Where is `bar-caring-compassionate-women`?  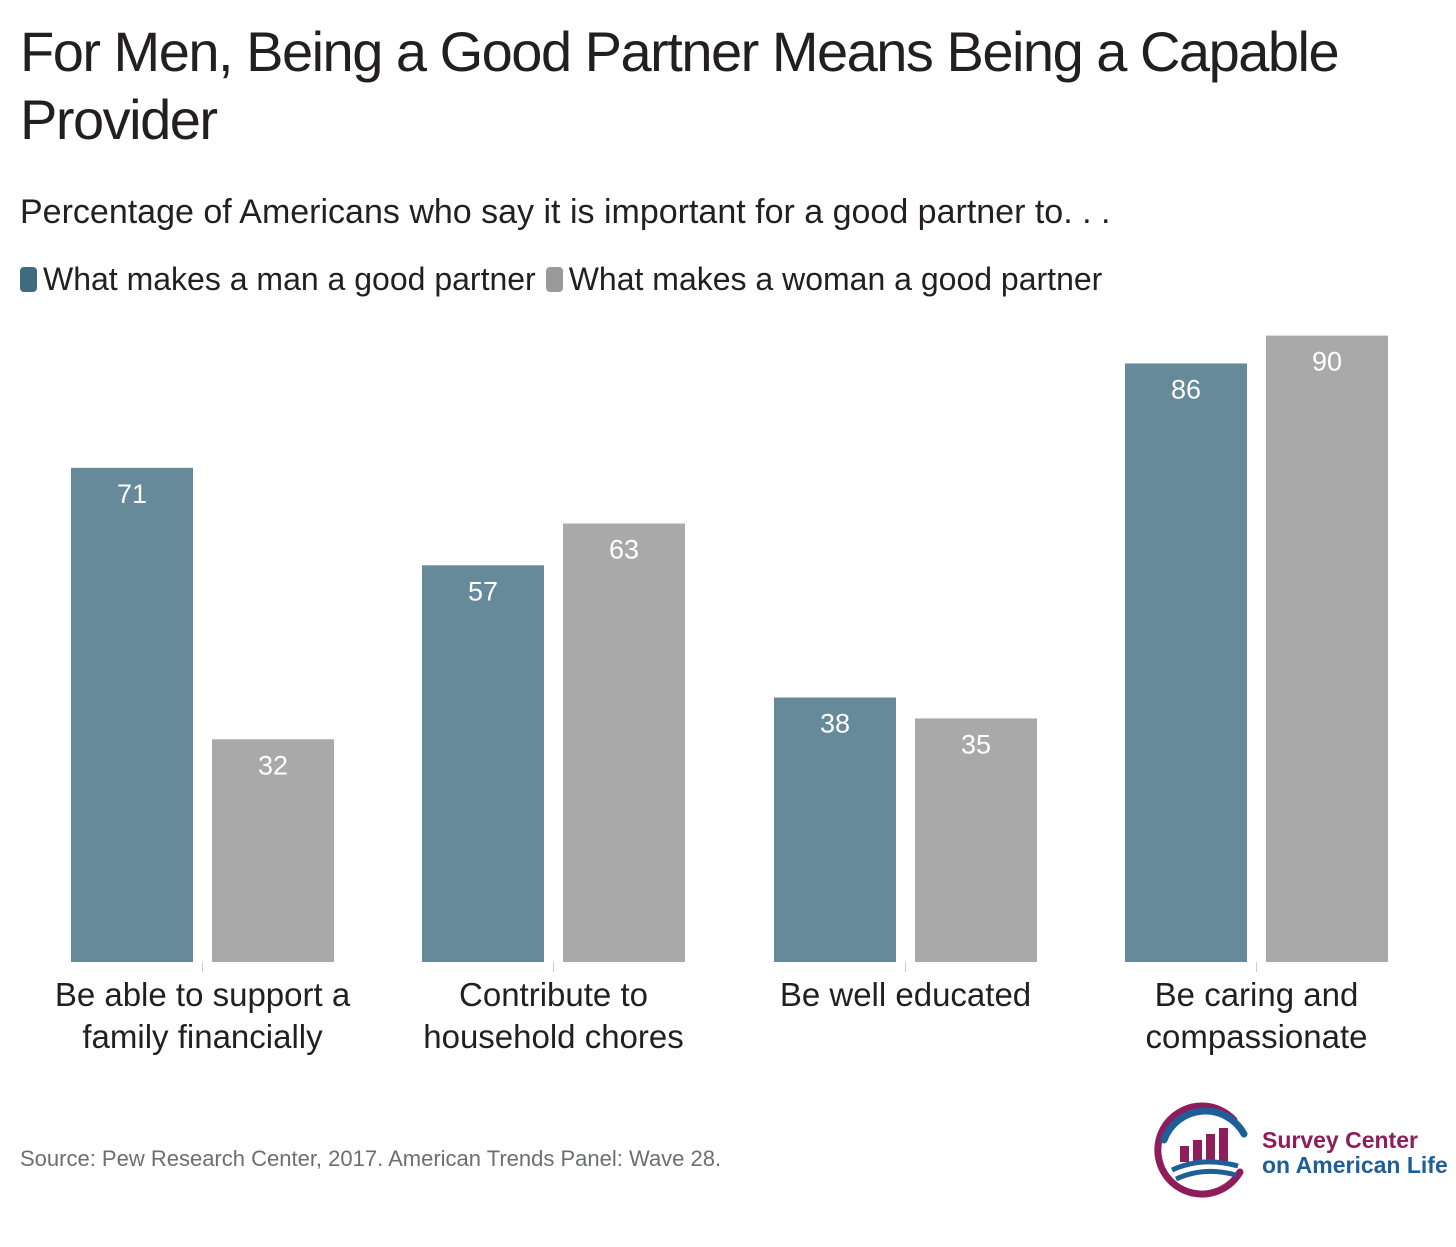 bar-caring-compassionate-women is located at coordinates (1327, 649).